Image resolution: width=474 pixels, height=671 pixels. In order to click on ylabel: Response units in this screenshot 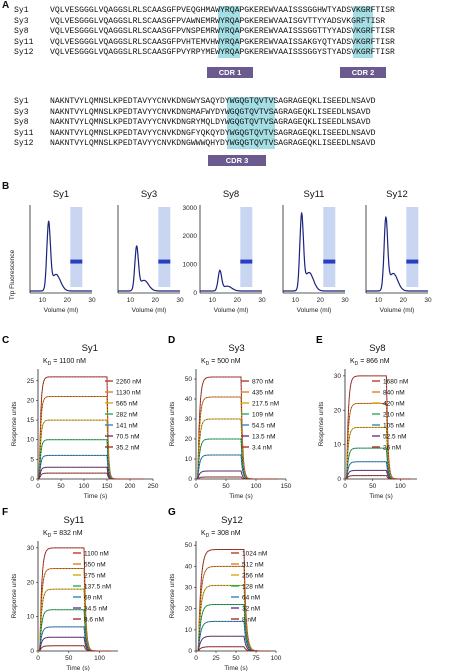, I will do `click(14, 424)`.